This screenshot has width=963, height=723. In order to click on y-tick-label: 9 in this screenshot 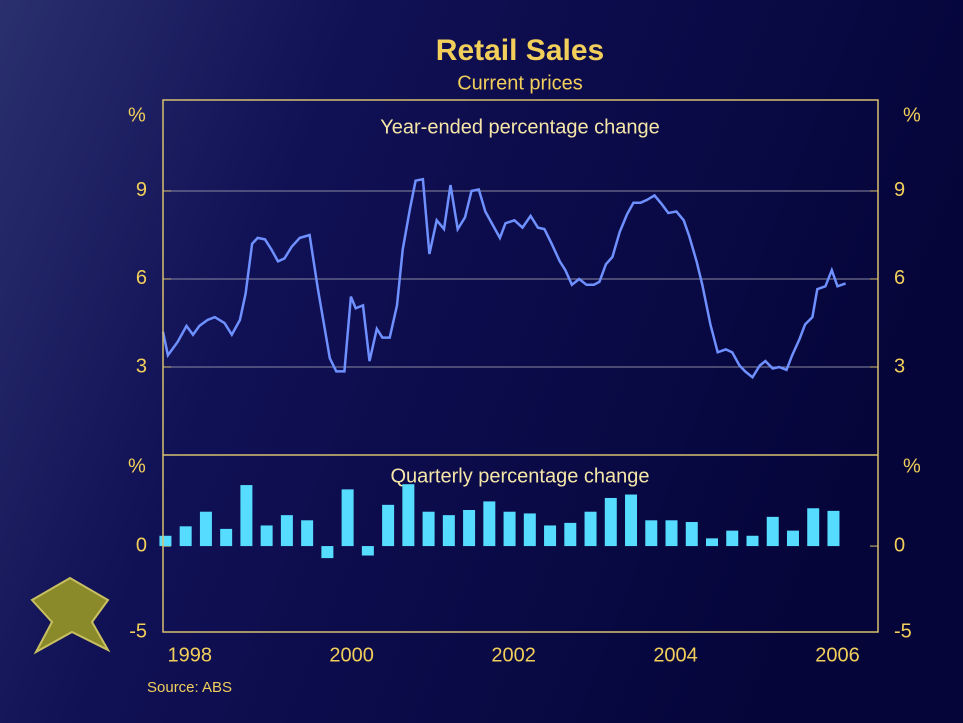, I will do `click(141, 190)`.